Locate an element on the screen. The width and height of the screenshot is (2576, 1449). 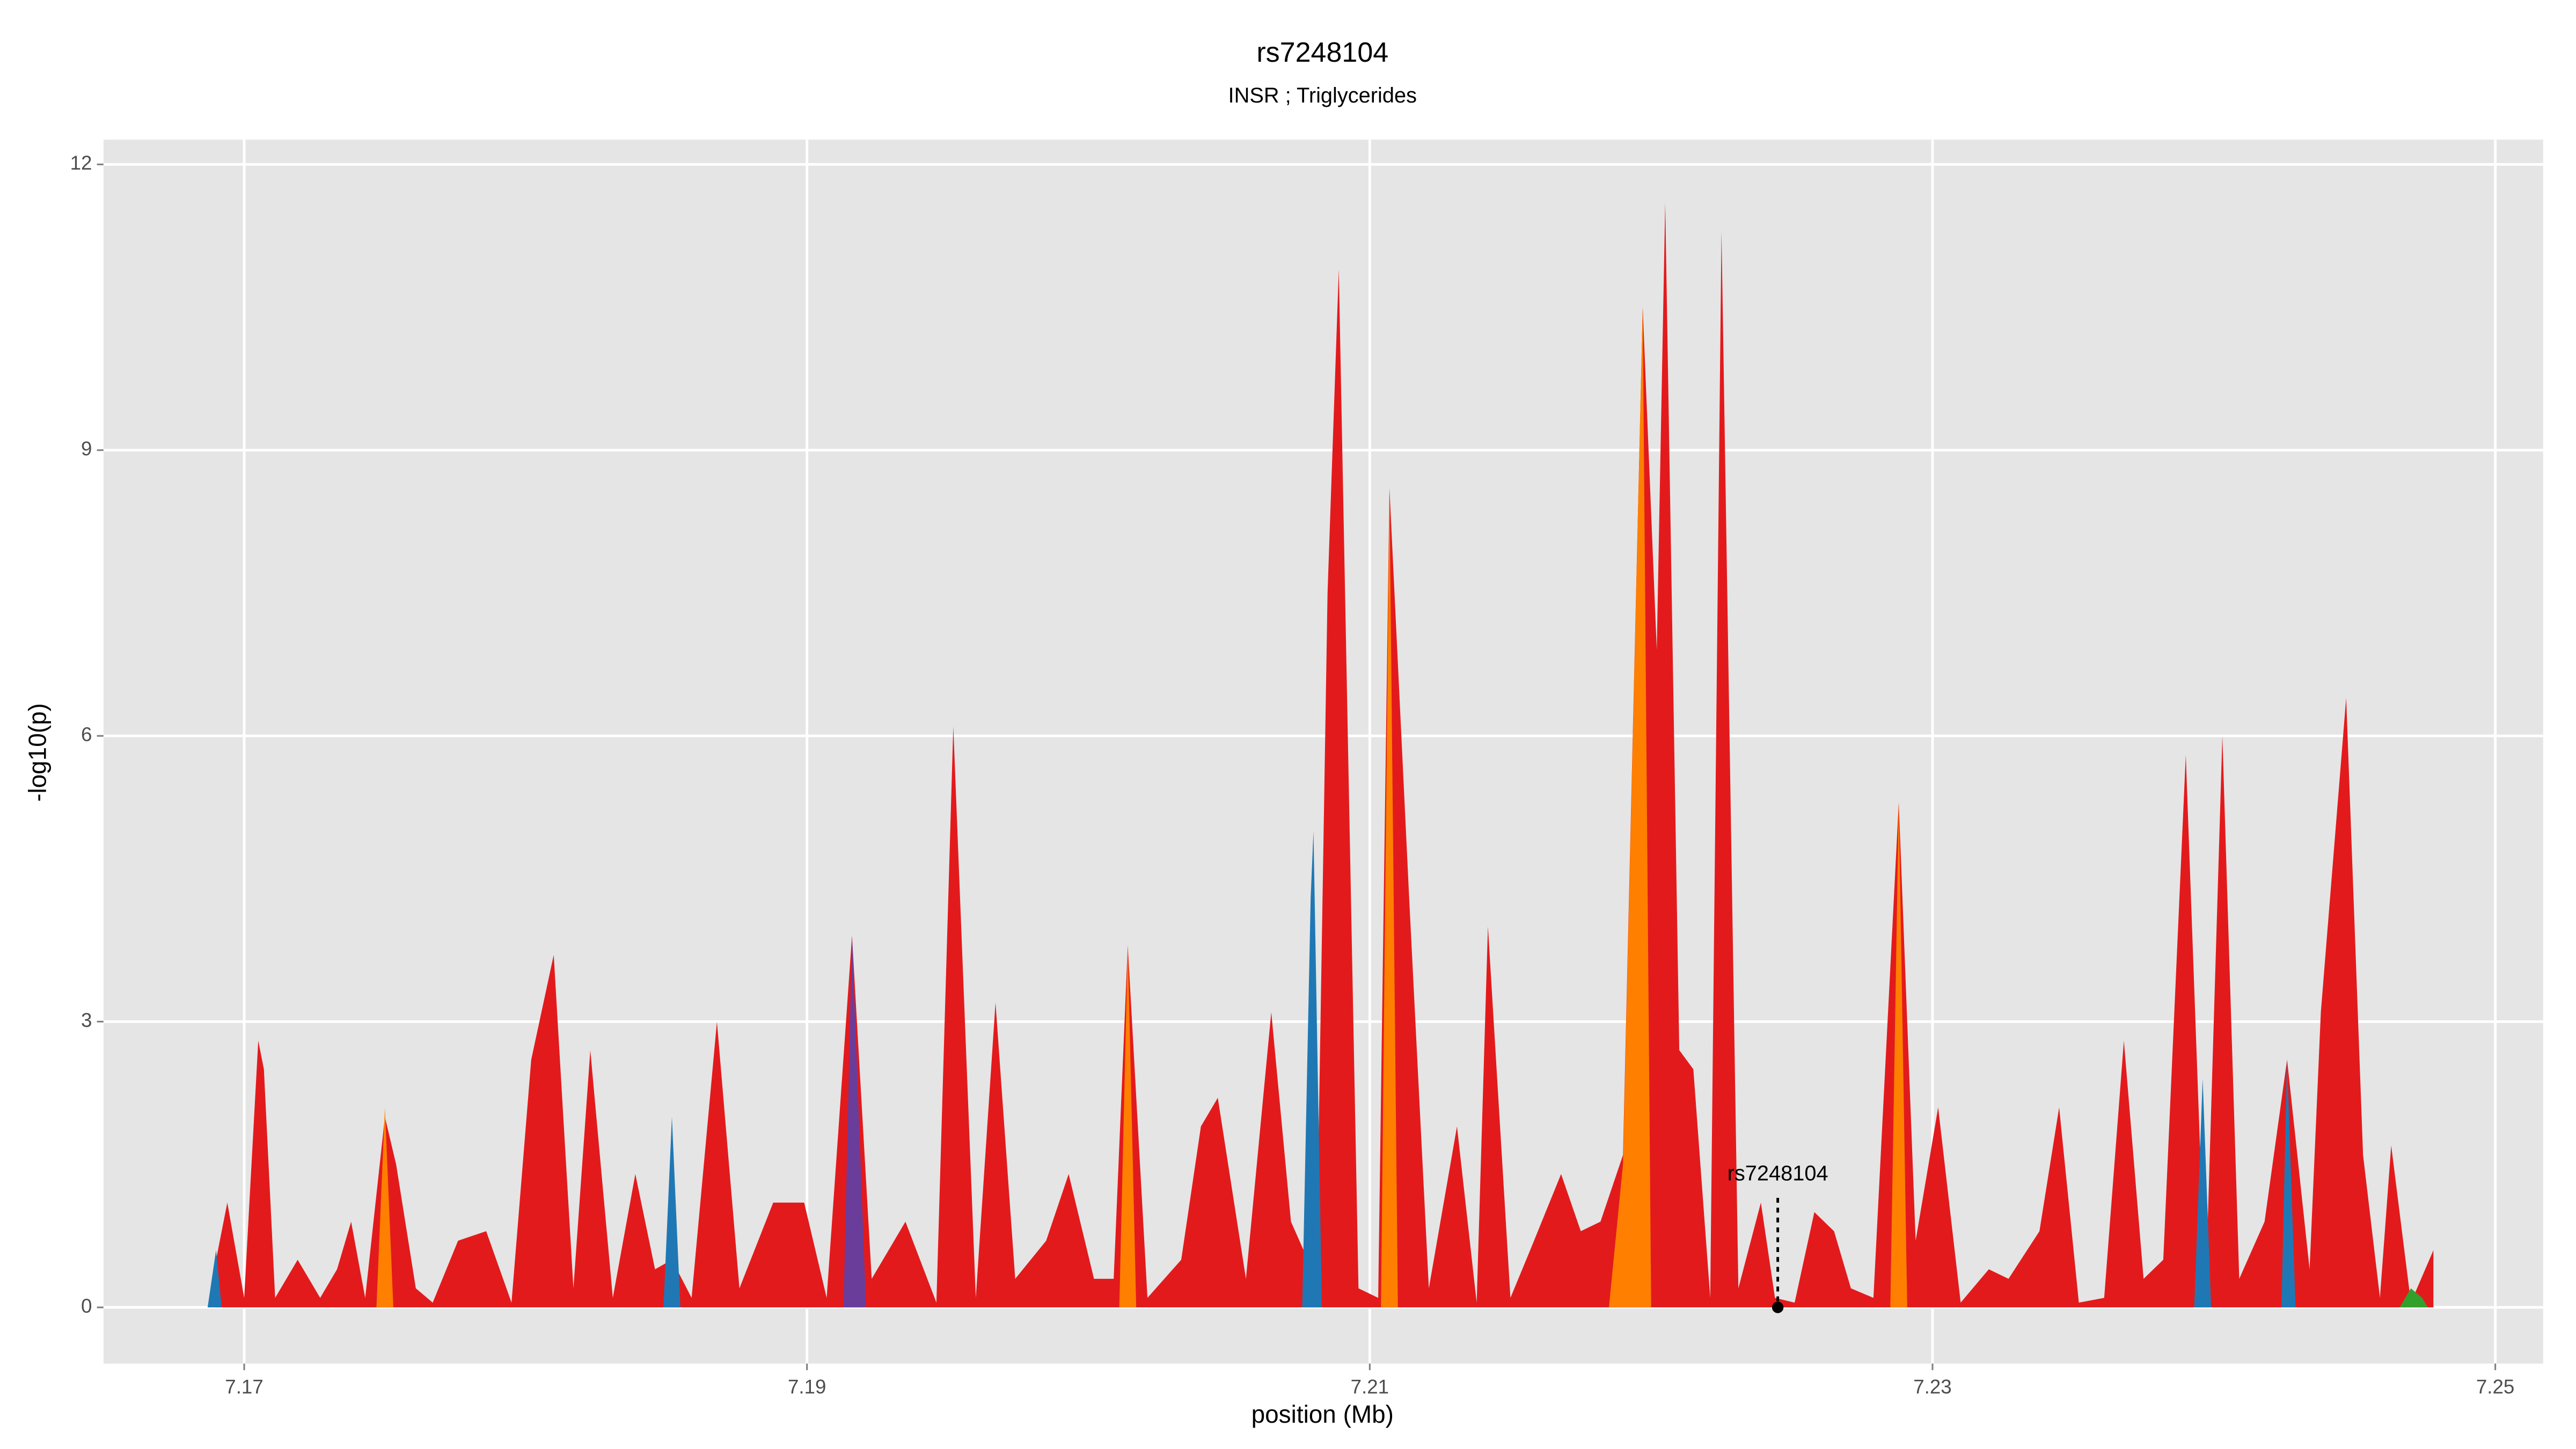
y-tick-label: 12 is located at coordinates (81, 163).